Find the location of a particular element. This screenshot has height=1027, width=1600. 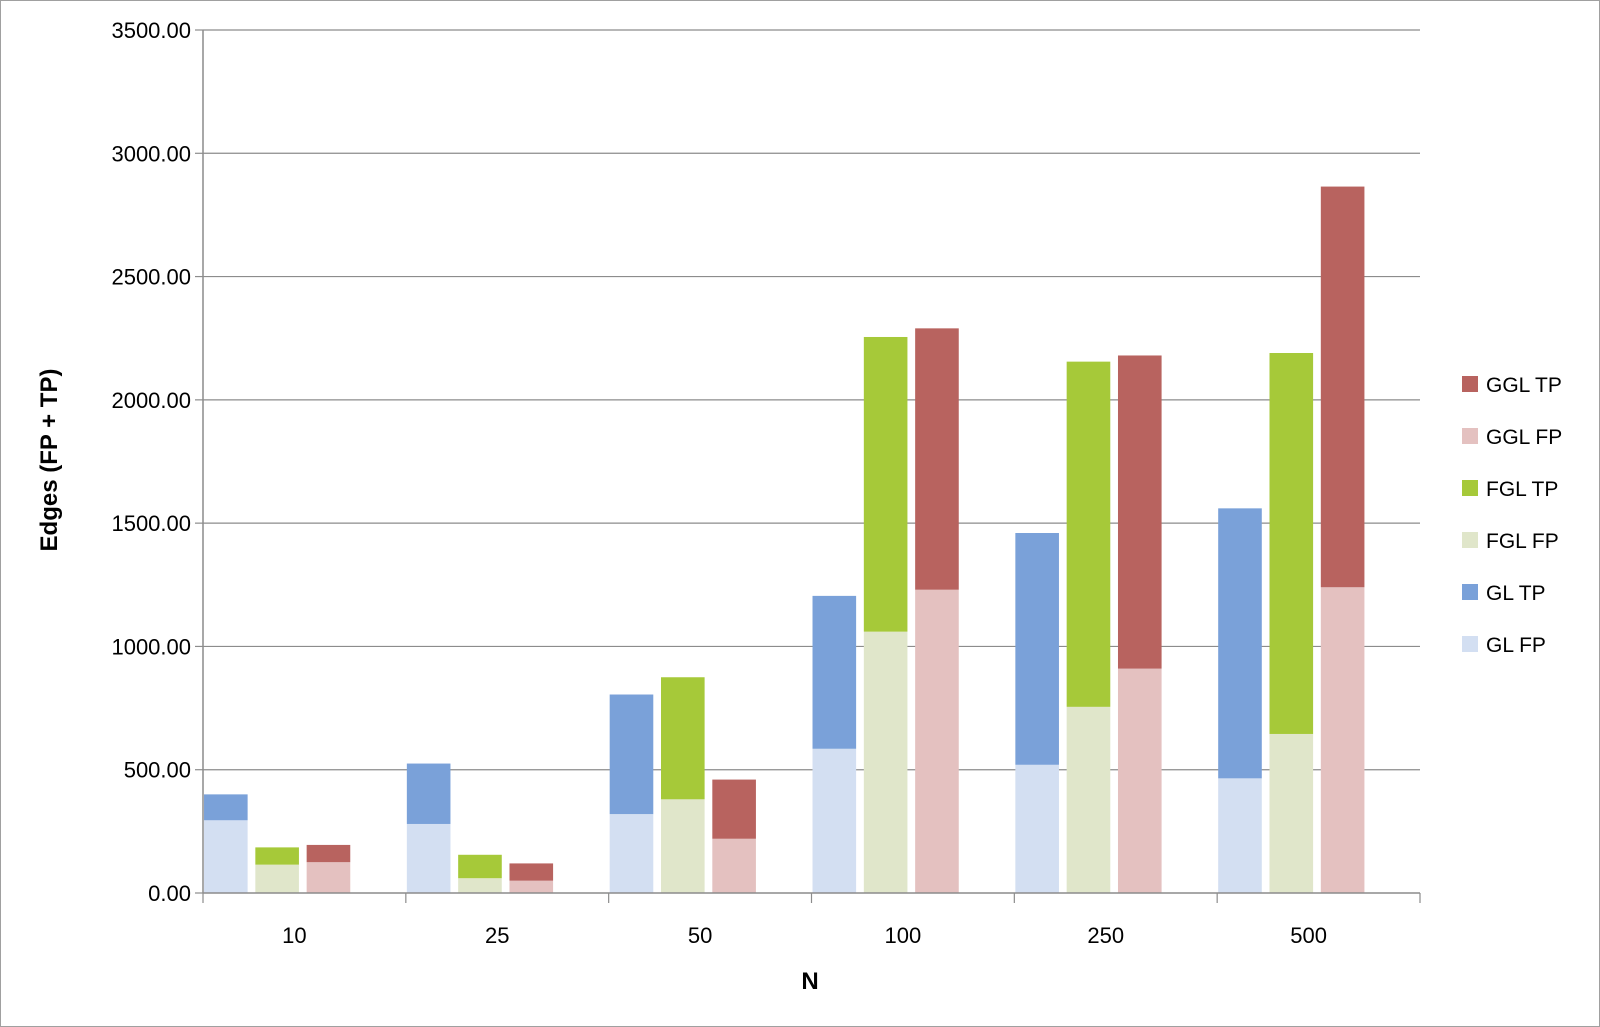

y-axis-title: Edges (FP + TP) is located at coordinates (49, 460).